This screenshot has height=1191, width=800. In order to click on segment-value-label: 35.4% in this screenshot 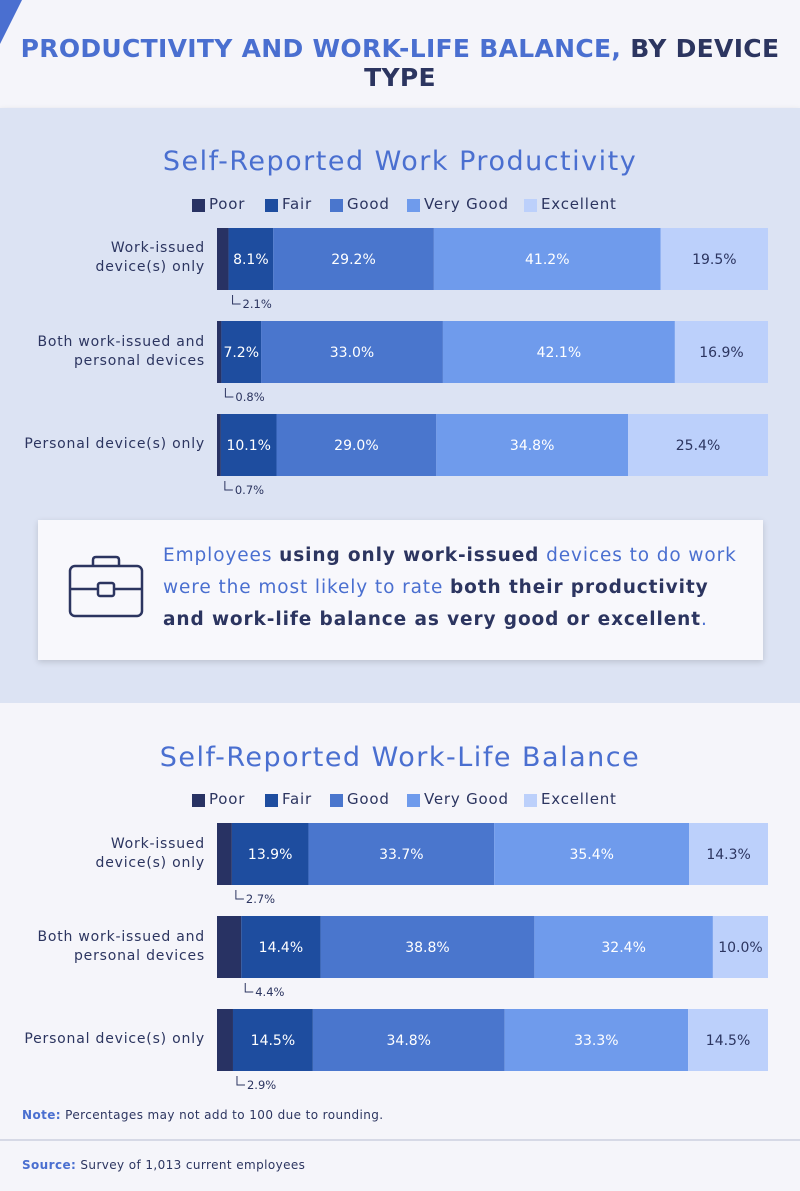, I will do `click(591, 855)`.